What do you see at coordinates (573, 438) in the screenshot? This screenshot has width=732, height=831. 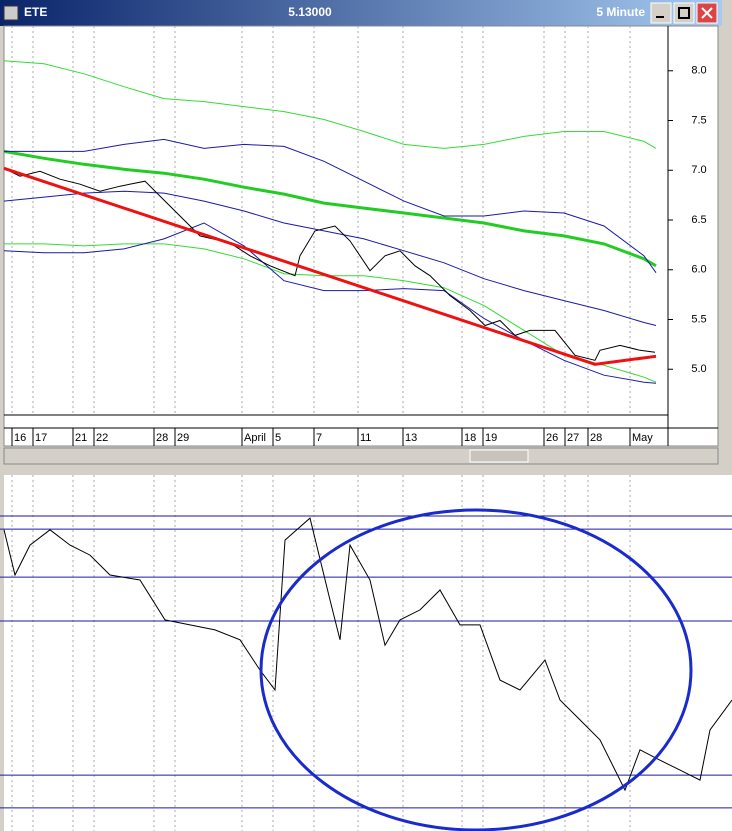 I see `x-tick-label: 27` at bounding box center [573, 438].